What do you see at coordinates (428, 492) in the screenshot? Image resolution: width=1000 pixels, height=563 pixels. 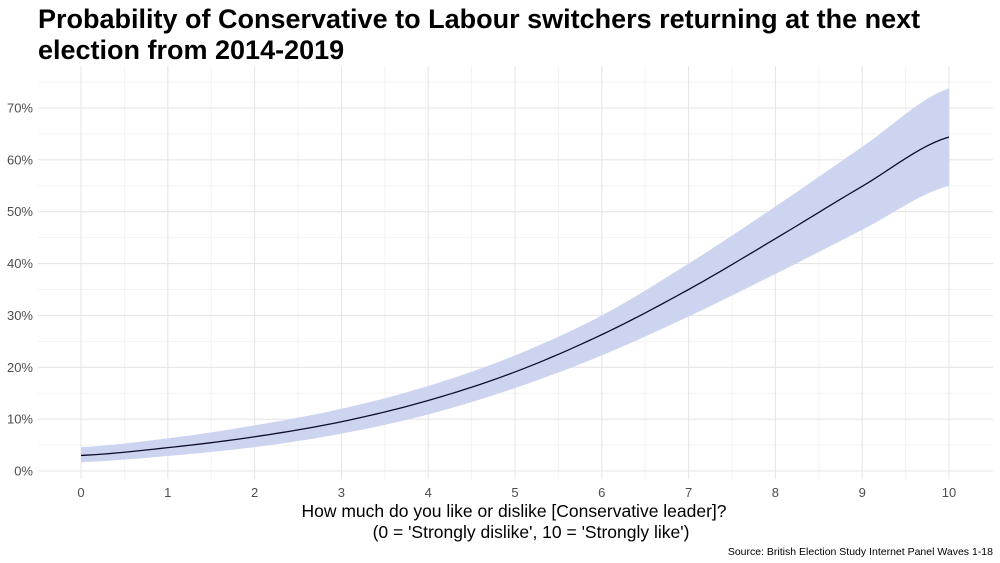 I see `x-tick-label-4: 4` at bounding box center [428, 492].